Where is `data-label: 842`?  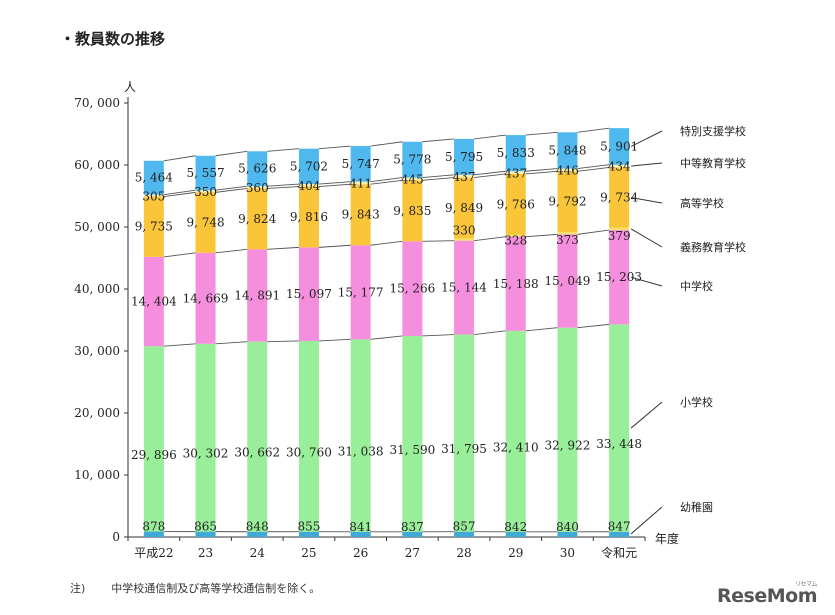 data-label: 842 is located at coordinates (515, 527).